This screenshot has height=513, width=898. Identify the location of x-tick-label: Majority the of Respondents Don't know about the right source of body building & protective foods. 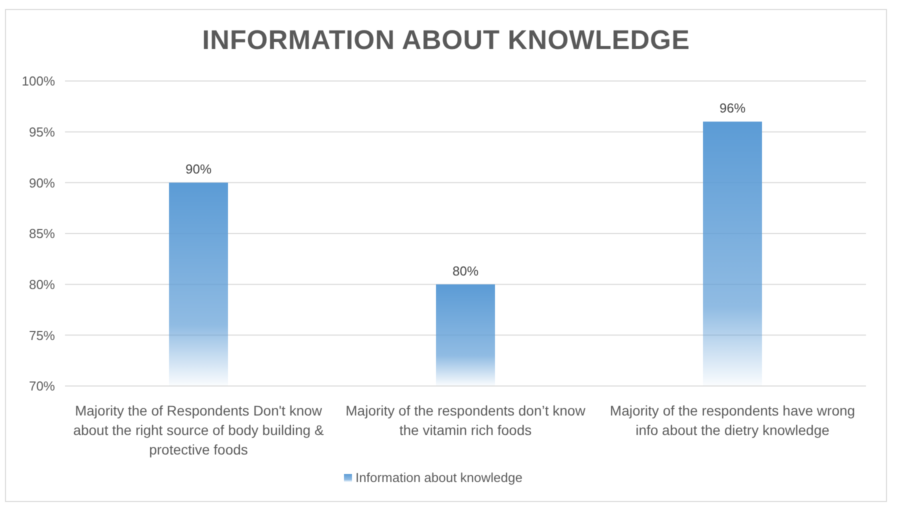
(198, 430).